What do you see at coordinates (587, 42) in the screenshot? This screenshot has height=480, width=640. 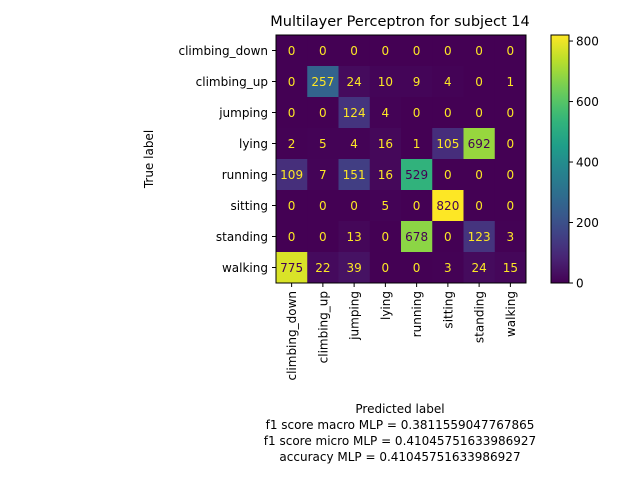 I see `colorbar-tick-label: 800` at bounding box center [587, 42].